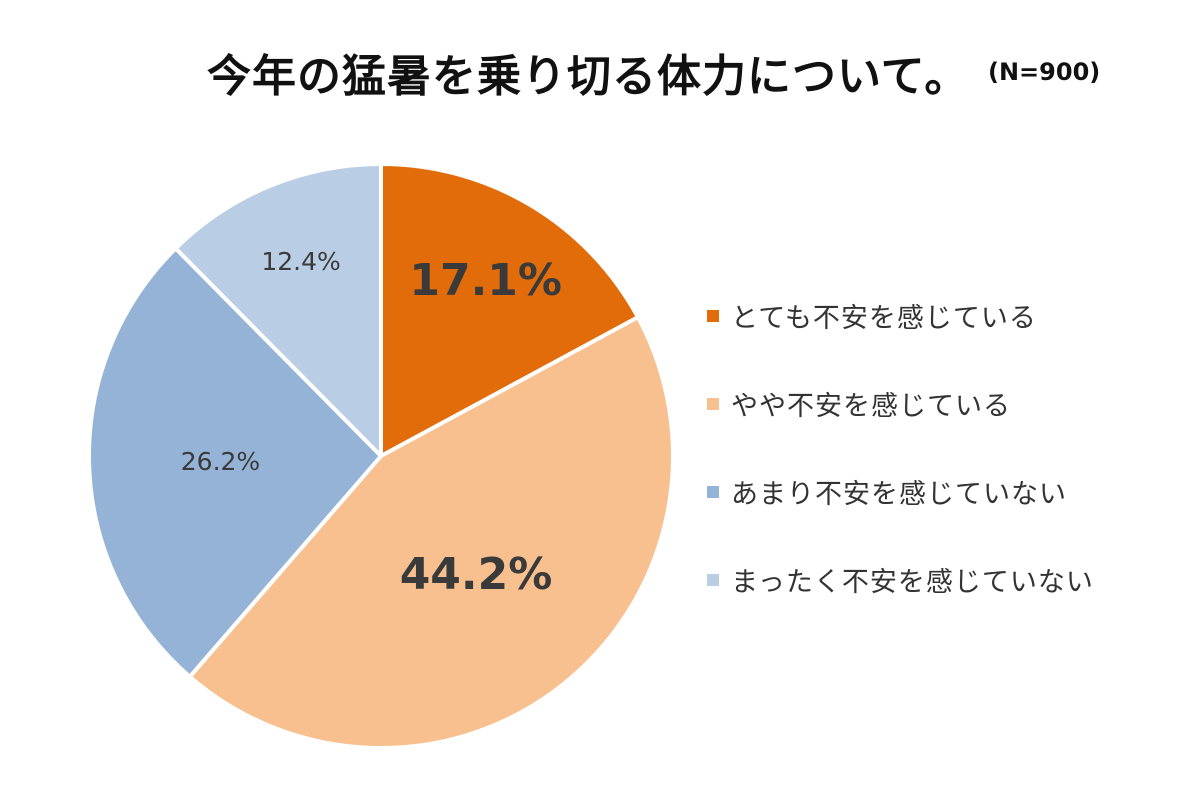 The width and height of the screenshot is (1200, 800). What do you see at coordinates (278, 310) in the screenshot?
I see `pie-slice-not-anxious-at-all` at bounding box center [278, 310].